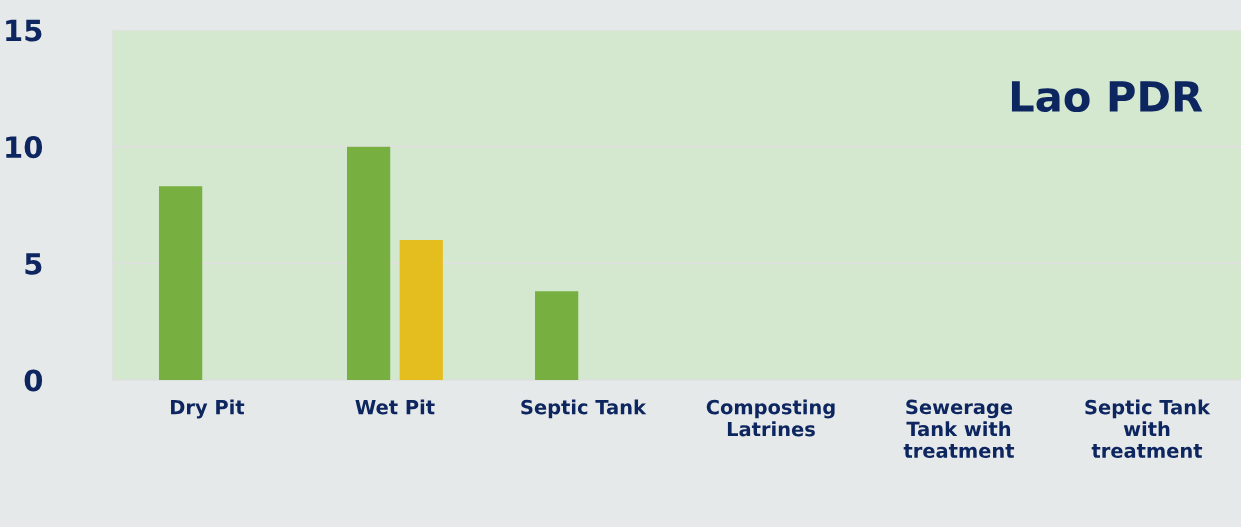  I want to click on x-tick-label: Composting Latrines, so click(770, 418).